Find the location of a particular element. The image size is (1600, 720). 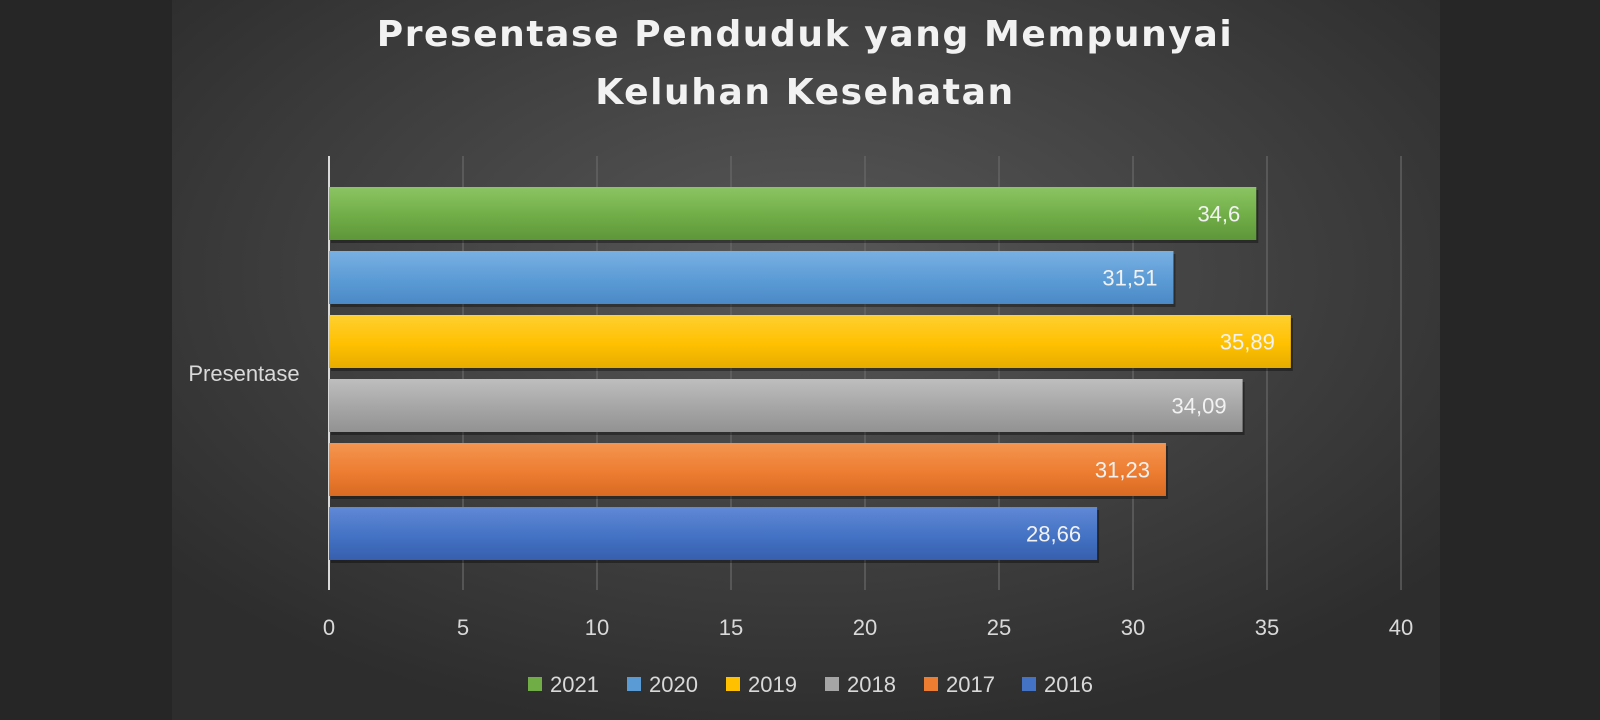

data-label: 28,66 is located at coordinates (1053, 534).